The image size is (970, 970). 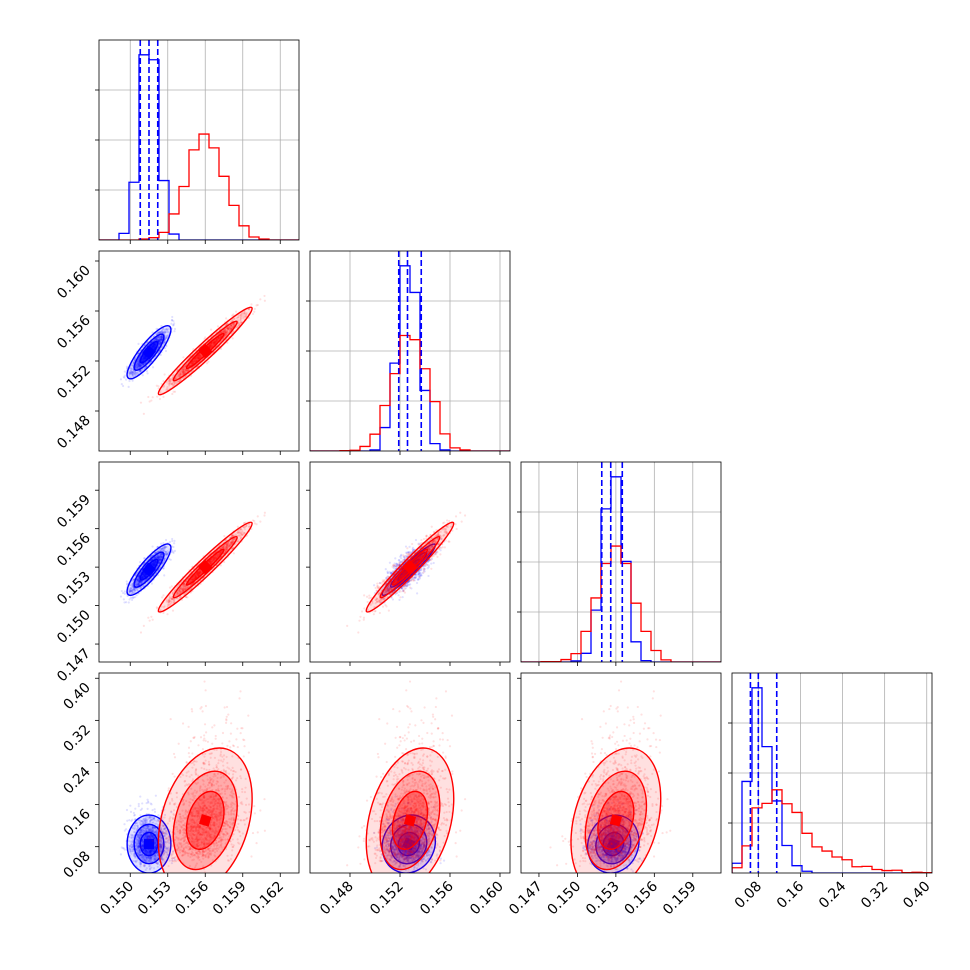 What do you see at coordinates (526, 899) in the screenshot?
I see `x-tick-label: 0.147` at bounding box center [526, 899].